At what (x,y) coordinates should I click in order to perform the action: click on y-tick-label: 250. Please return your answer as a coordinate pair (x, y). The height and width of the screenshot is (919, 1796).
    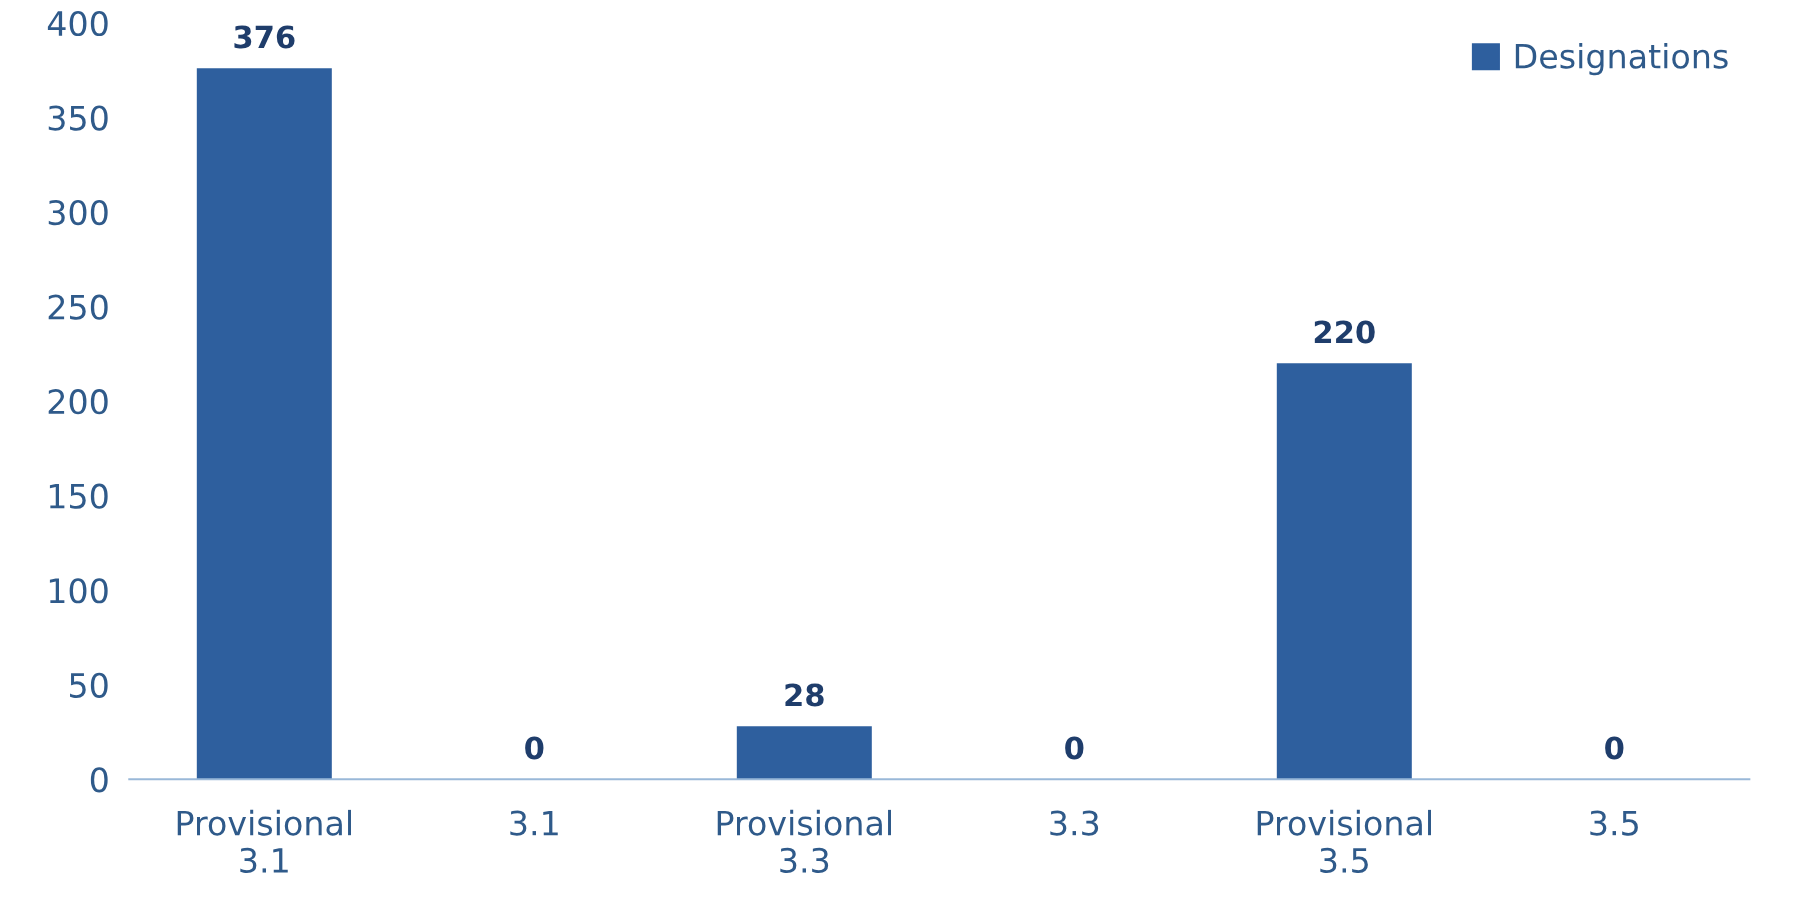
    Looking at the image, I should click on (78, 307).